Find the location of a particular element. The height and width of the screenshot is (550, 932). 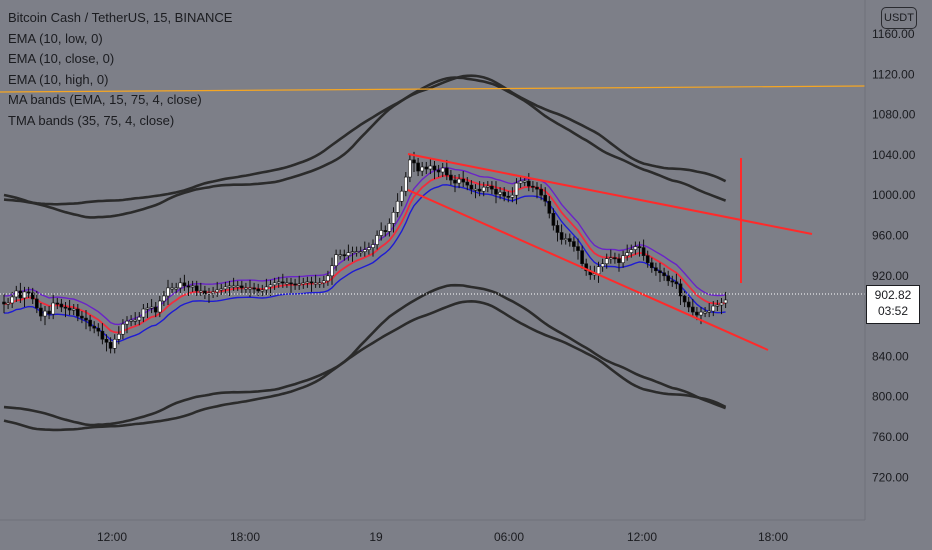

indicator-ma-bands: MA bands (EMA, 15, 75, 4, close) is located at coordinates (105, 99).